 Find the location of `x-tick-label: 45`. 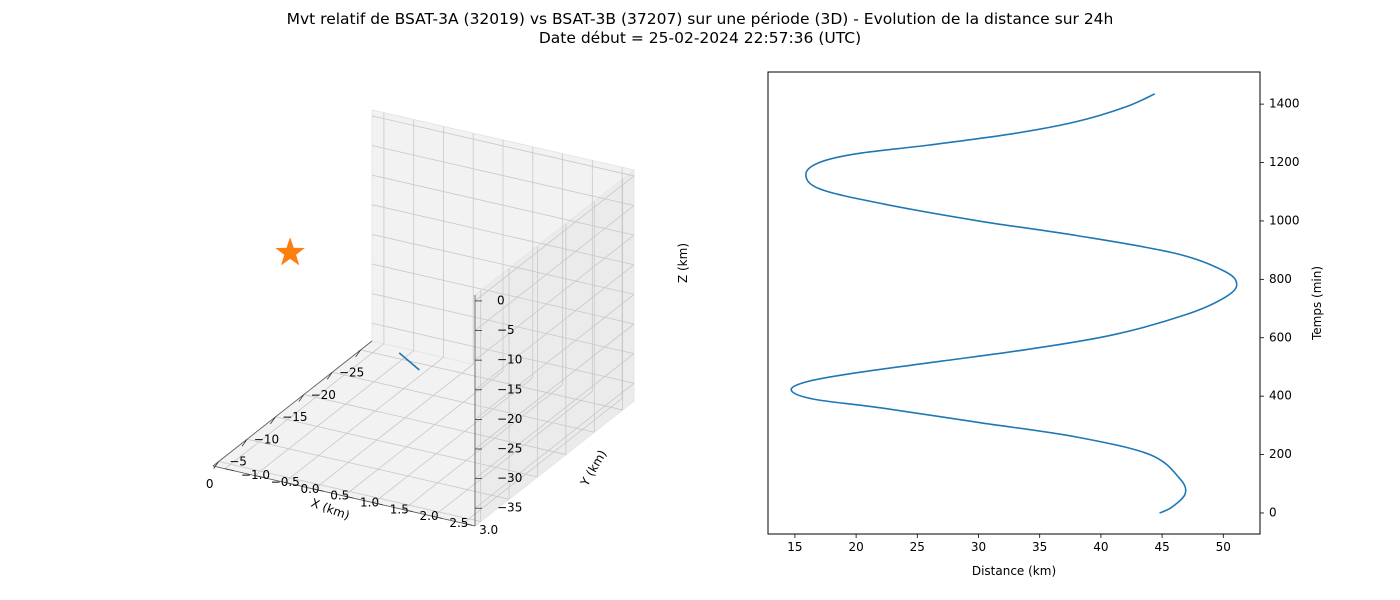

x-tick-label: 45 is located at coordinates (1161, 547).